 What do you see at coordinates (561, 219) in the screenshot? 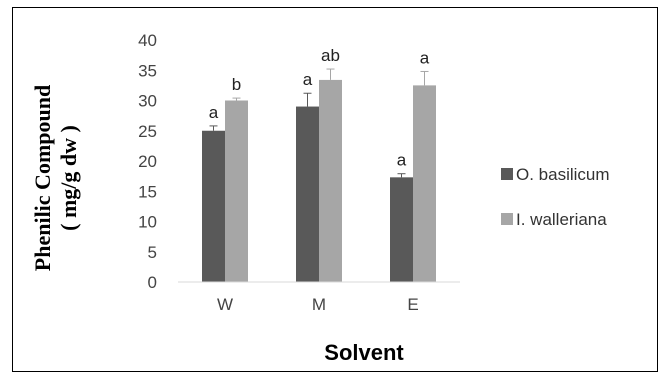
I see `legend-label-i-walleriana: I. walleriana` at bounding box center [561, 219].